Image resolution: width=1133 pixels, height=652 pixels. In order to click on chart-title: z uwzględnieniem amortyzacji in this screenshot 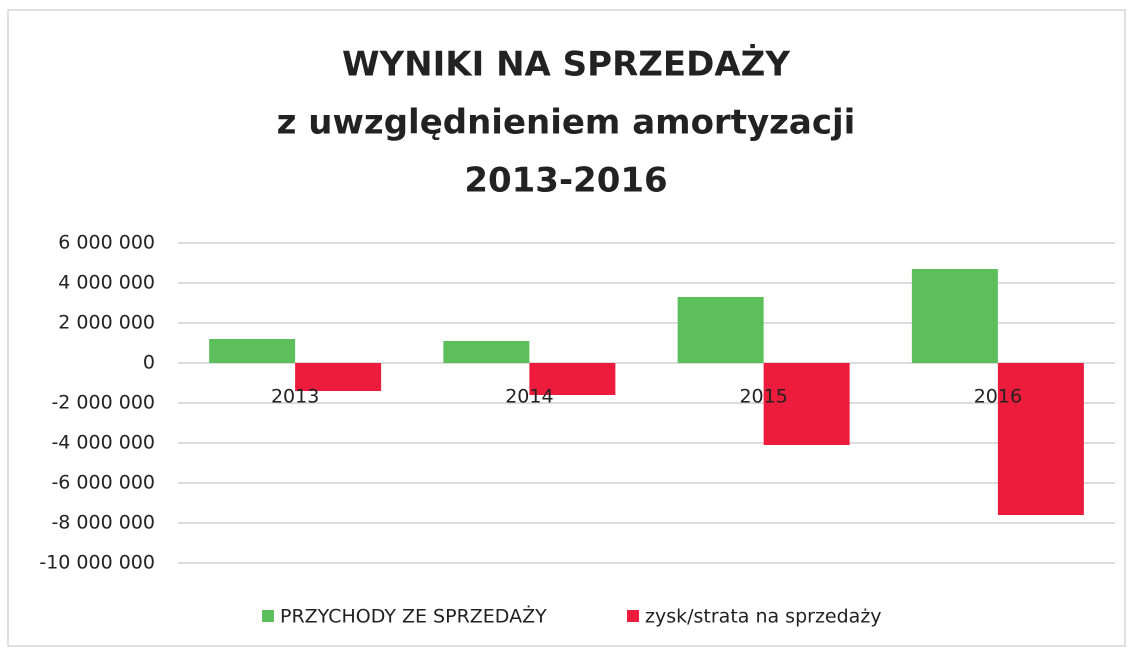, I will do `click(566, 123)`.